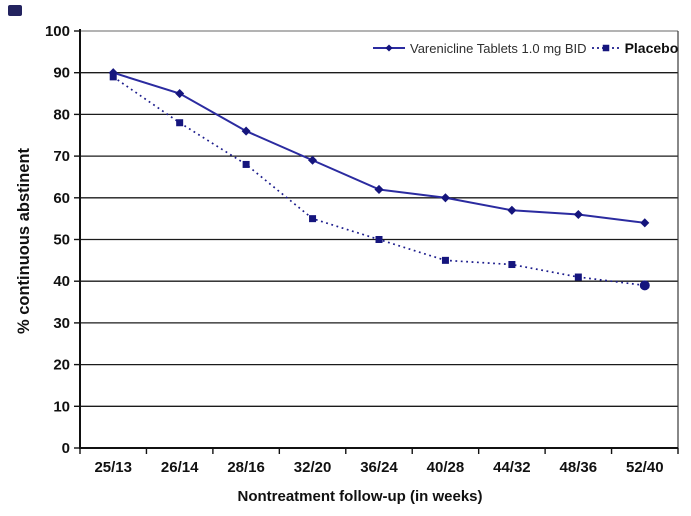  I want to click on svg-text: 0, so click(66, 448).